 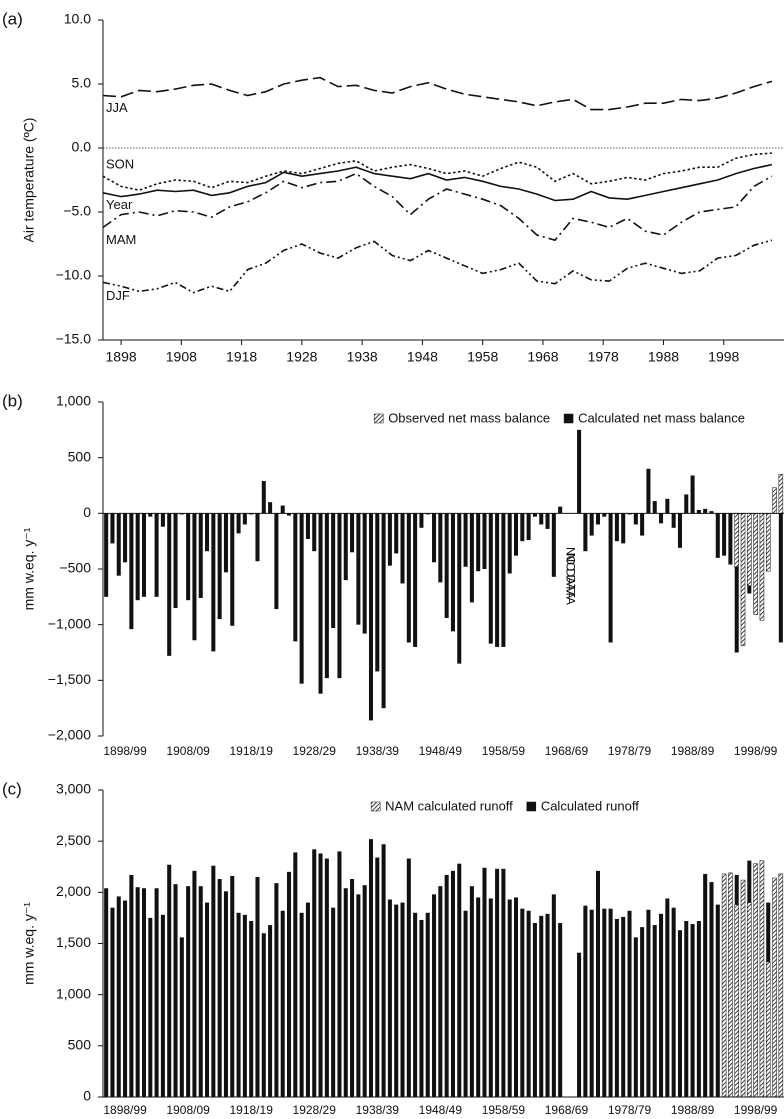 I want to click on y-tick-label: −2,000, so click(x=69, y=735).